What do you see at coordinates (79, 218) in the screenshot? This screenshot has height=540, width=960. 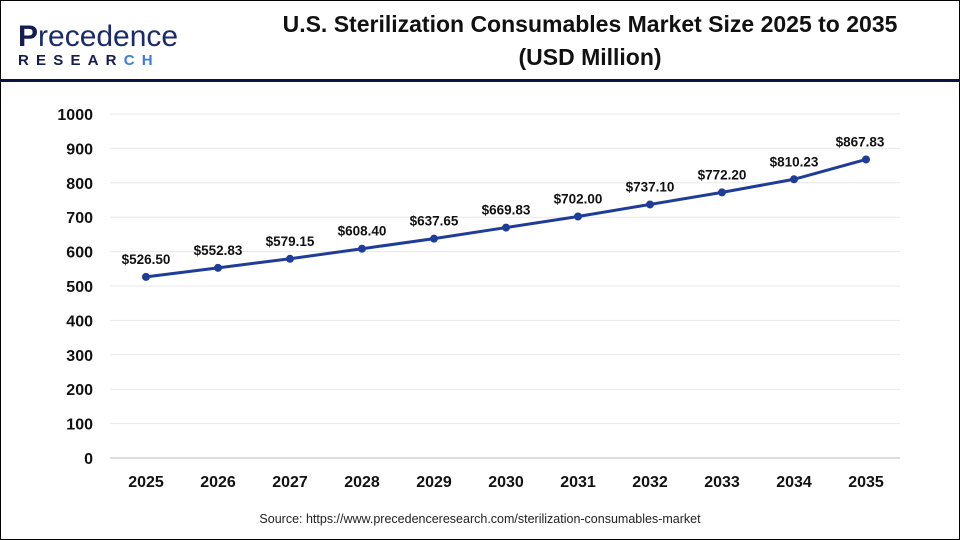 I see `y-tick-label: 700` at bounding box center [79, 218].